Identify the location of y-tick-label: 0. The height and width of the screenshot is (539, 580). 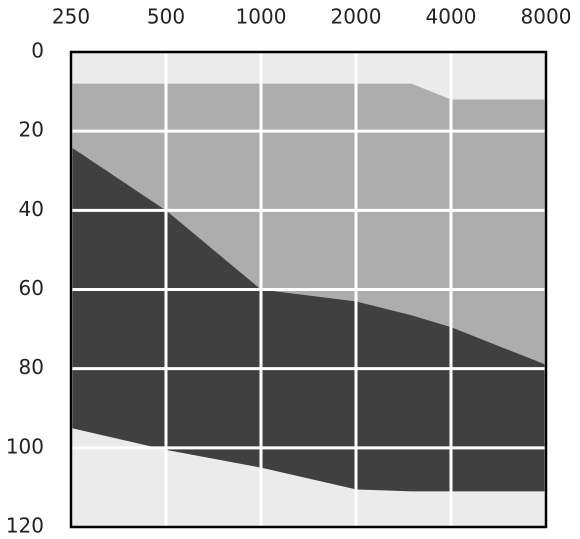
(37, 51).